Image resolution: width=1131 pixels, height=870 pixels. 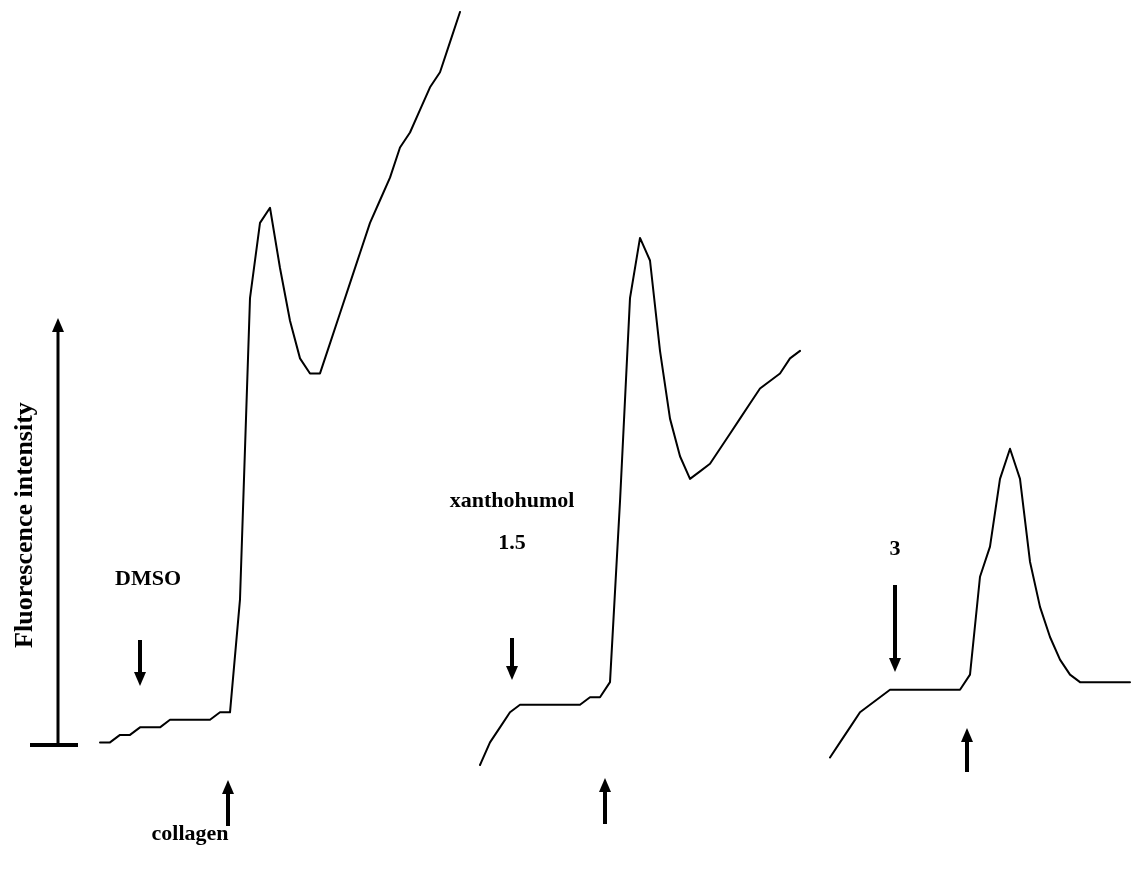 I want to click on y-axis-title: Fluorescence intensity, so click(x=24, y=525).